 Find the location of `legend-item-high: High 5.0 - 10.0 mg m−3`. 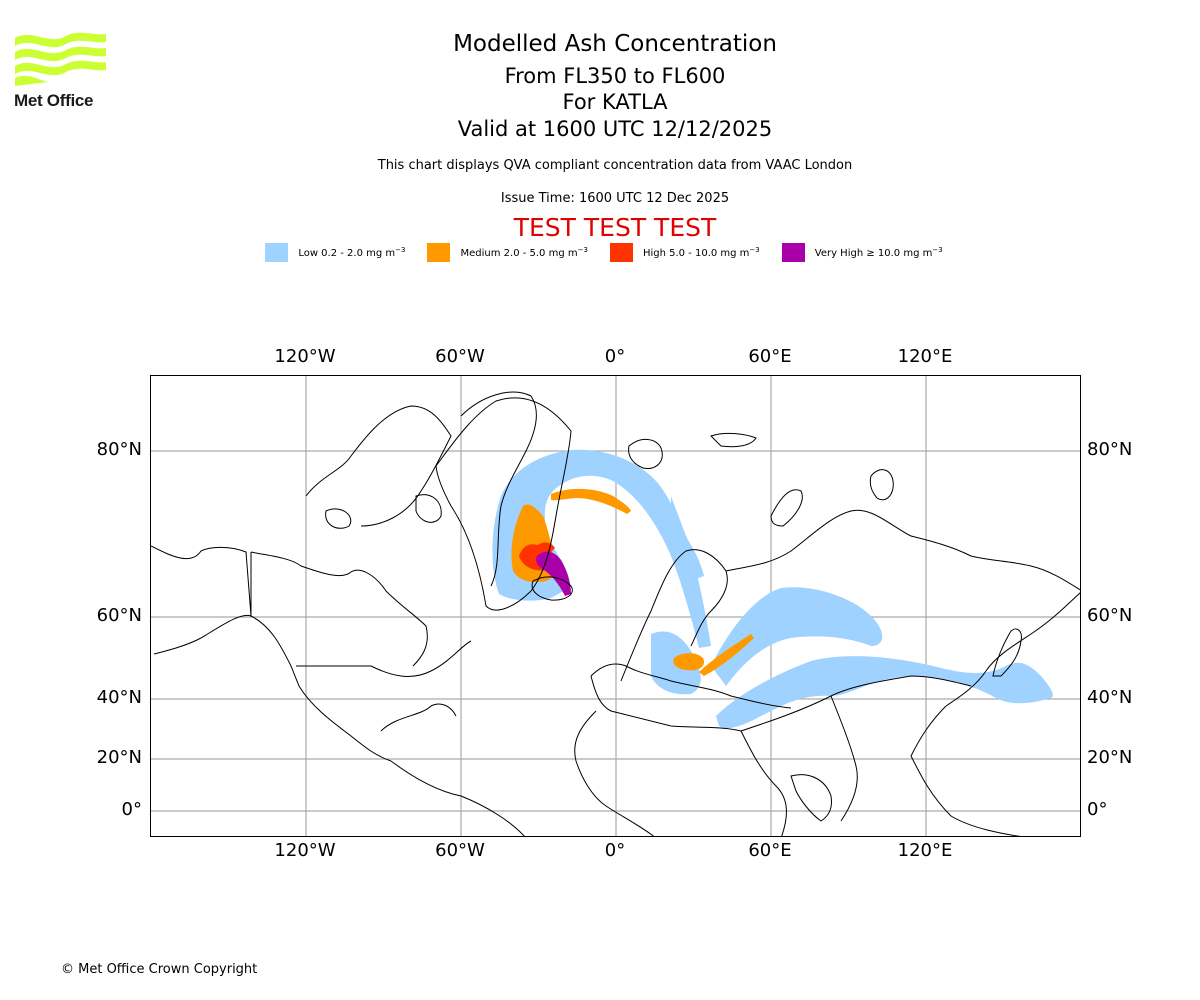

legend-item-high: High 5.0 - 10.0 mg m−3 is located at coordinates (684, 252).